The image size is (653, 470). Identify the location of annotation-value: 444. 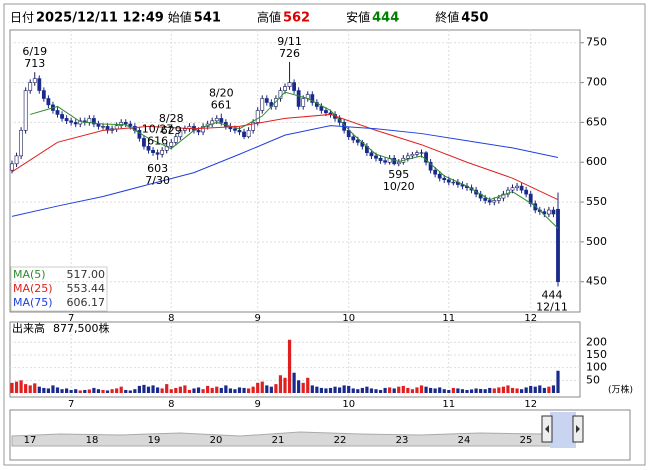
(552, 295).